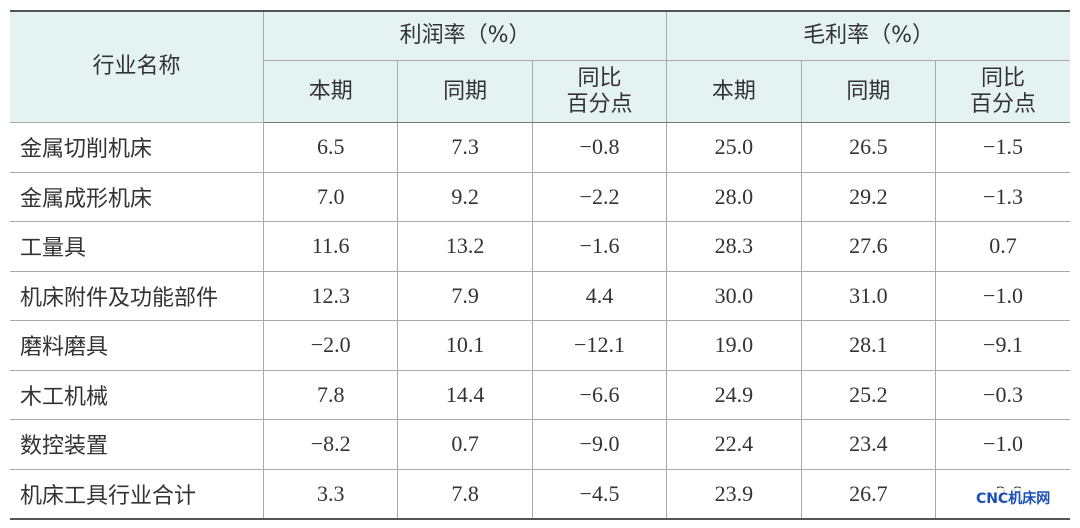 The height and width of the screenshot is (528, 1080). I want to click on cell: −0.8, so click(599, 147).